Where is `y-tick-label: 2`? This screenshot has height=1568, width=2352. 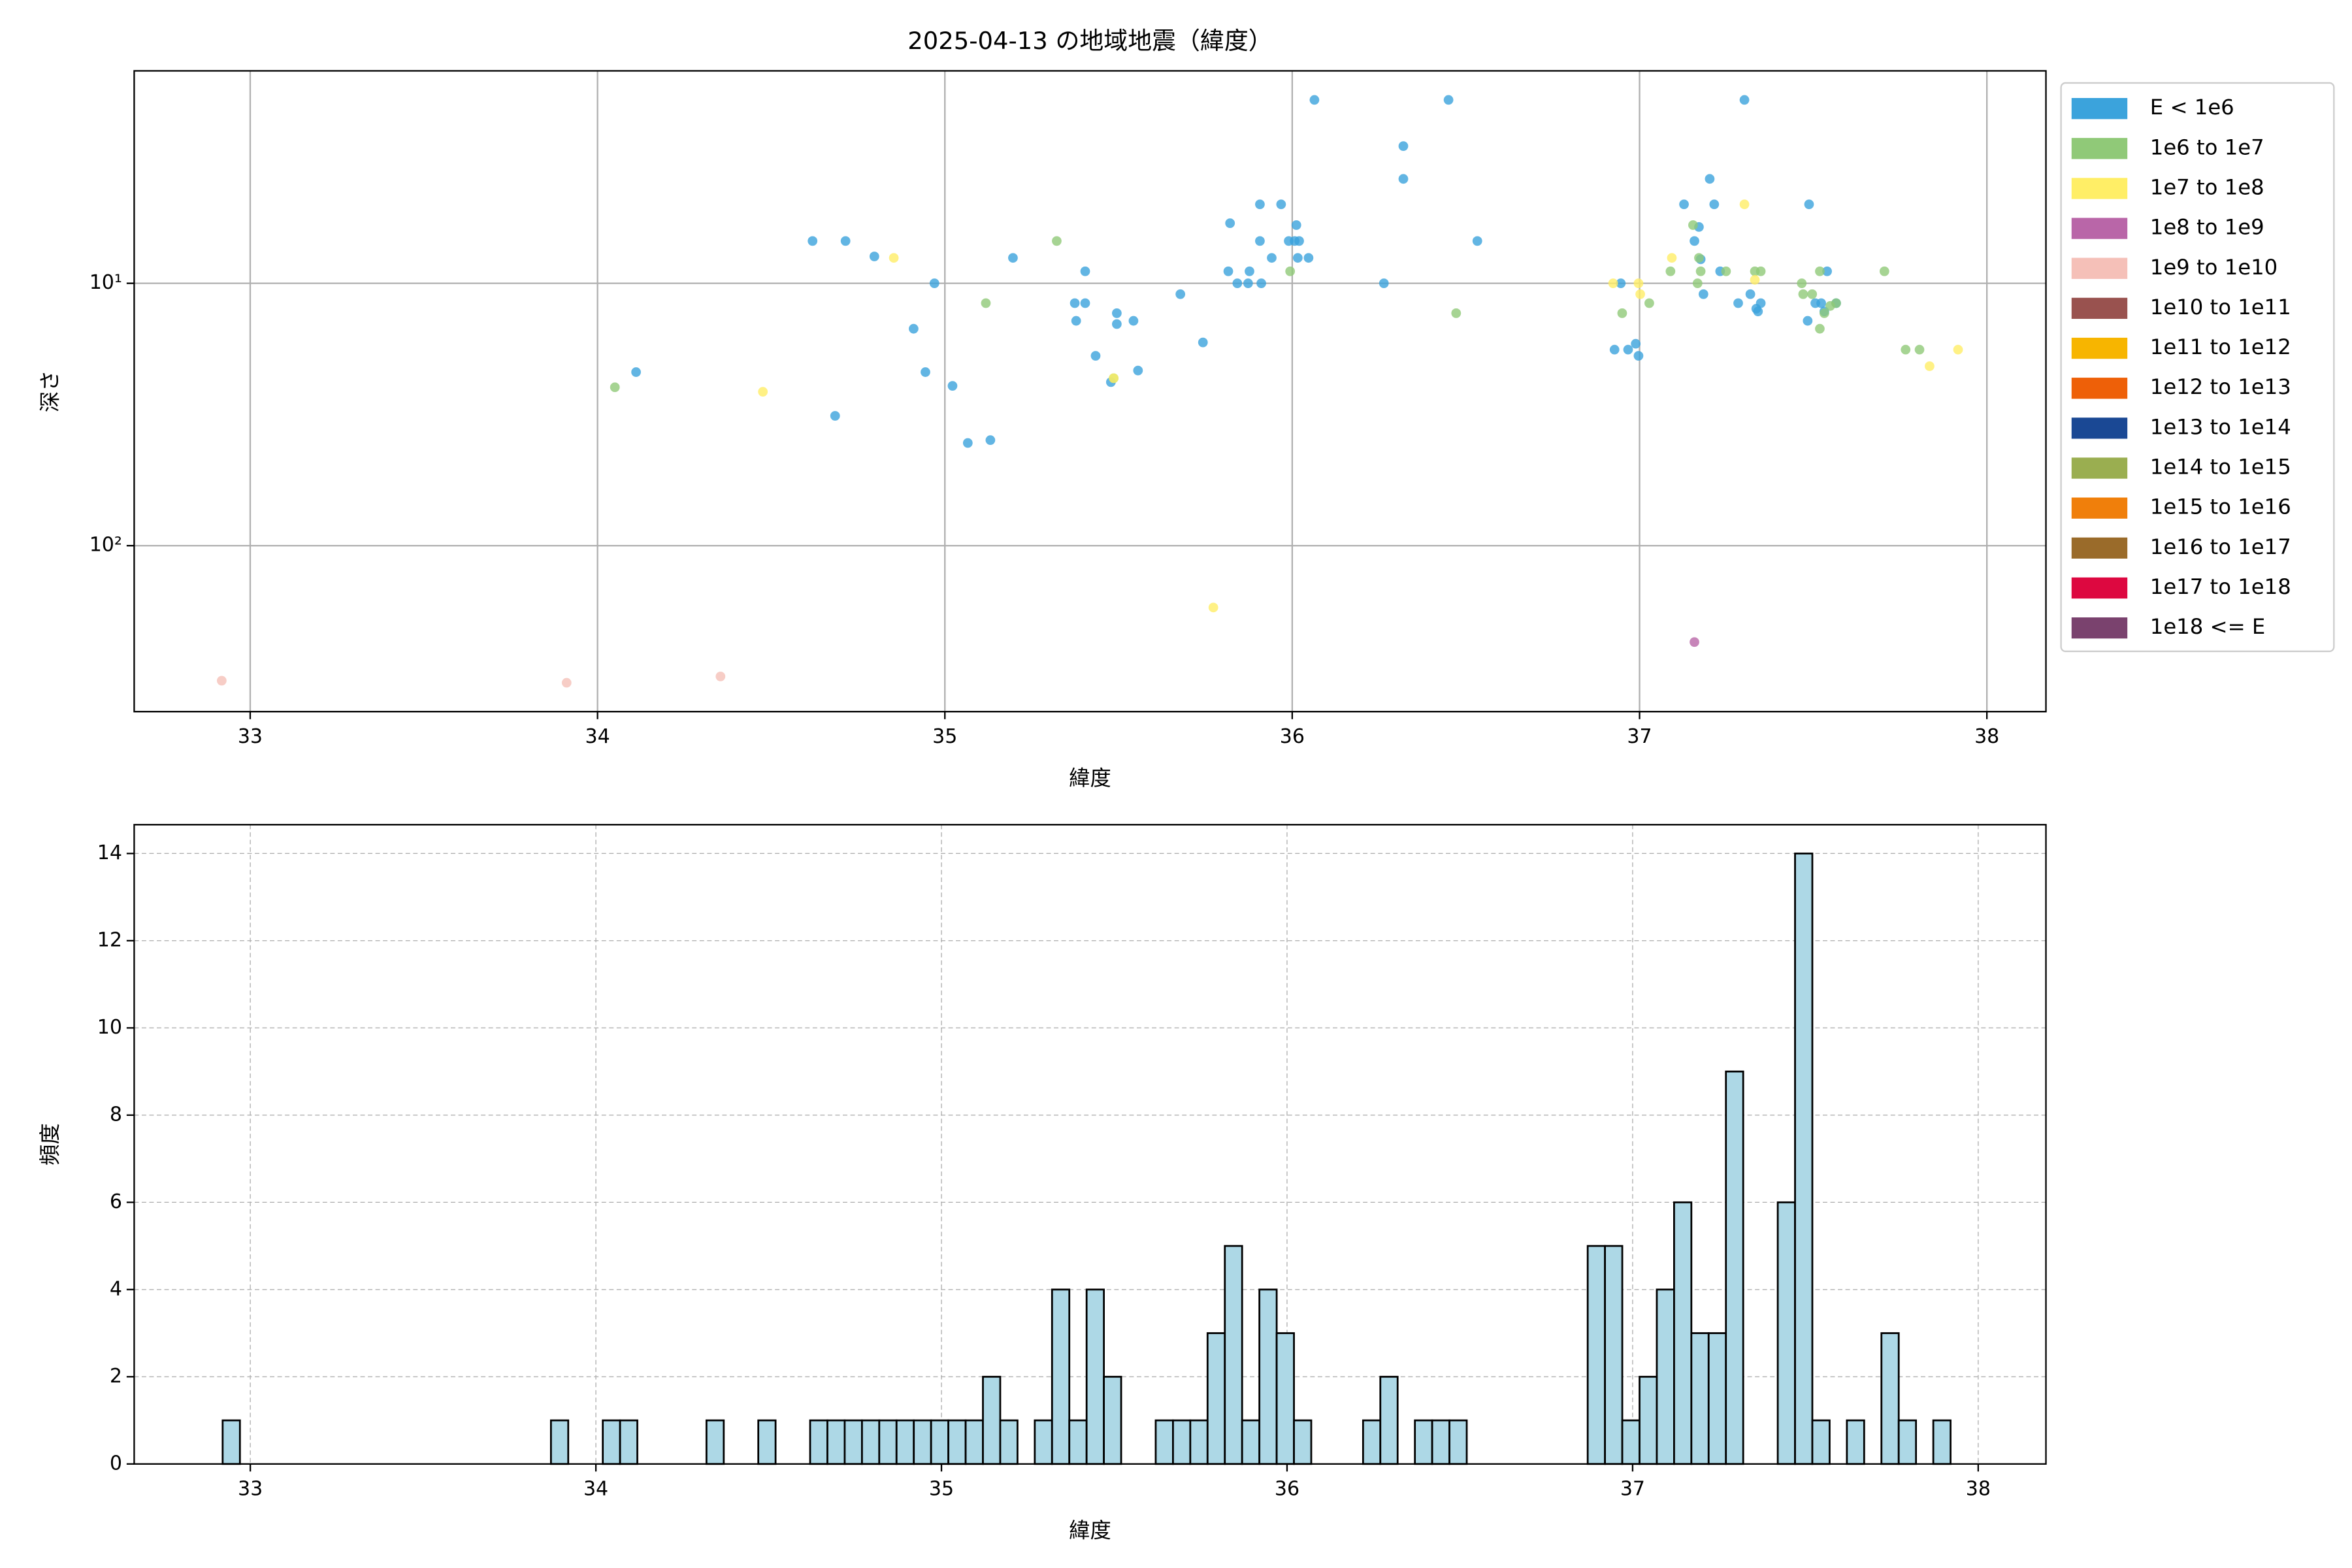
y-tick-label: 2 is located at coordinates (116, 1376).